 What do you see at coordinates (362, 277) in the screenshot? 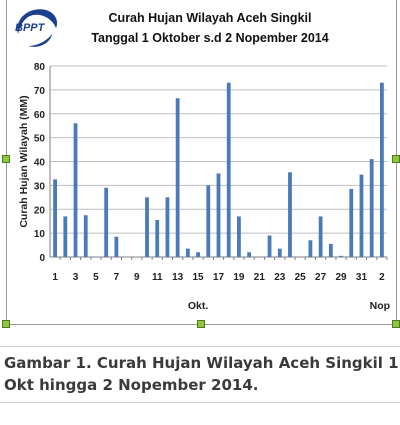
I see `x-tick-label-31: 31` at bounding box center [362, 277].